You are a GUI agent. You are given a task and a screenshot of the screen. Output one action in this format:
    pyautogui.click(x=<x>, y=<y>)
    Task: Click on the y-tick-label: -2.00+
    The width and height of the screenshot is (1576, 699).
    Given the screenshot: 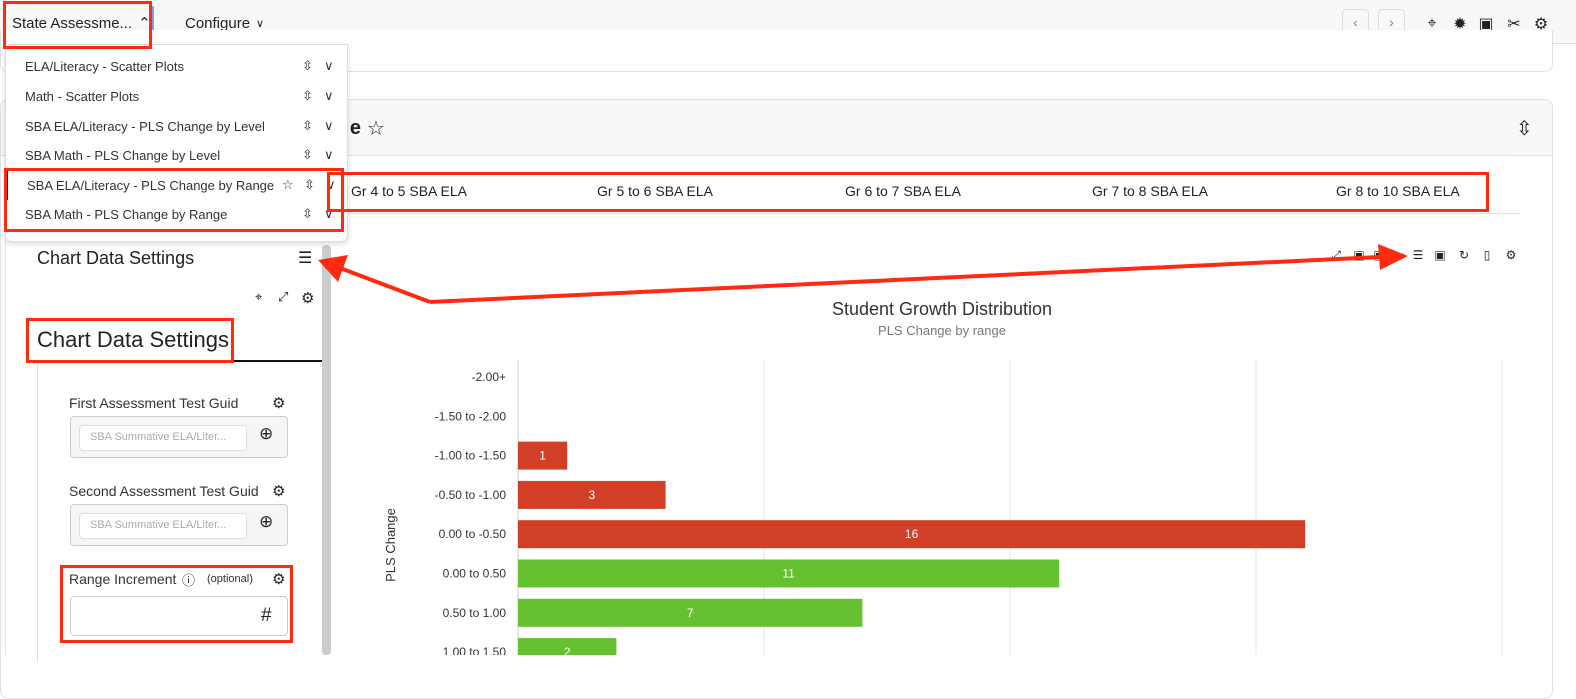 What is the action you would take?
    pyautogui.click(x=489, y=377)
    